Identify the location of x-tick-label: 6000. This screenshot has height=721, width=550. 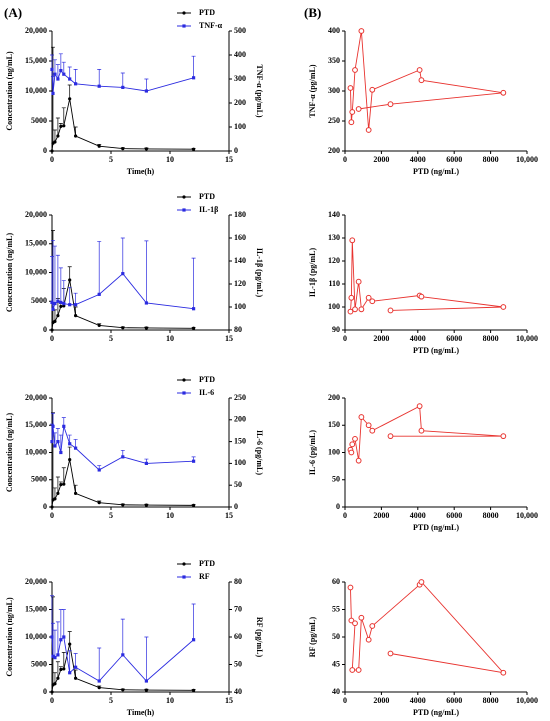
(454, 515).